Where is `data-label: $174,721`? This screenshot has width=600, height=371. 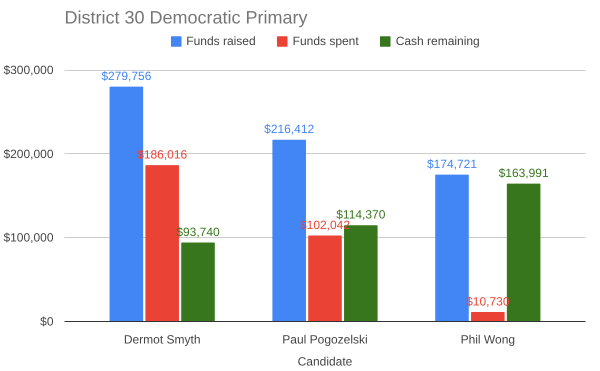
data-label: $174,721 is located at coordinates (452, 164).